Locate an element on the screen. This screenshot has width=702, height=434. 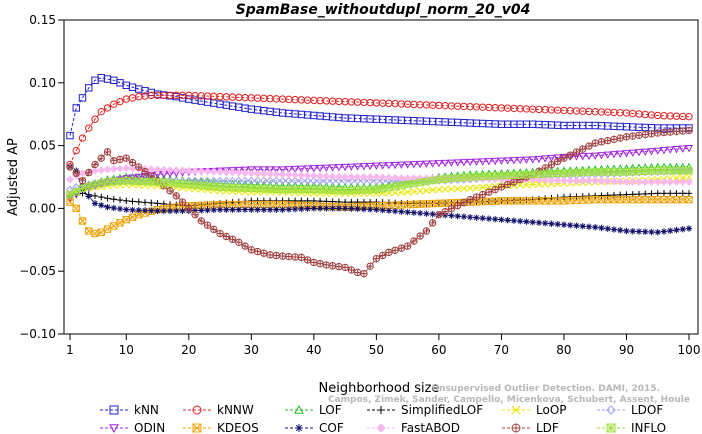
y-tick-label: 0.05 is located at coordinates (42, 146).